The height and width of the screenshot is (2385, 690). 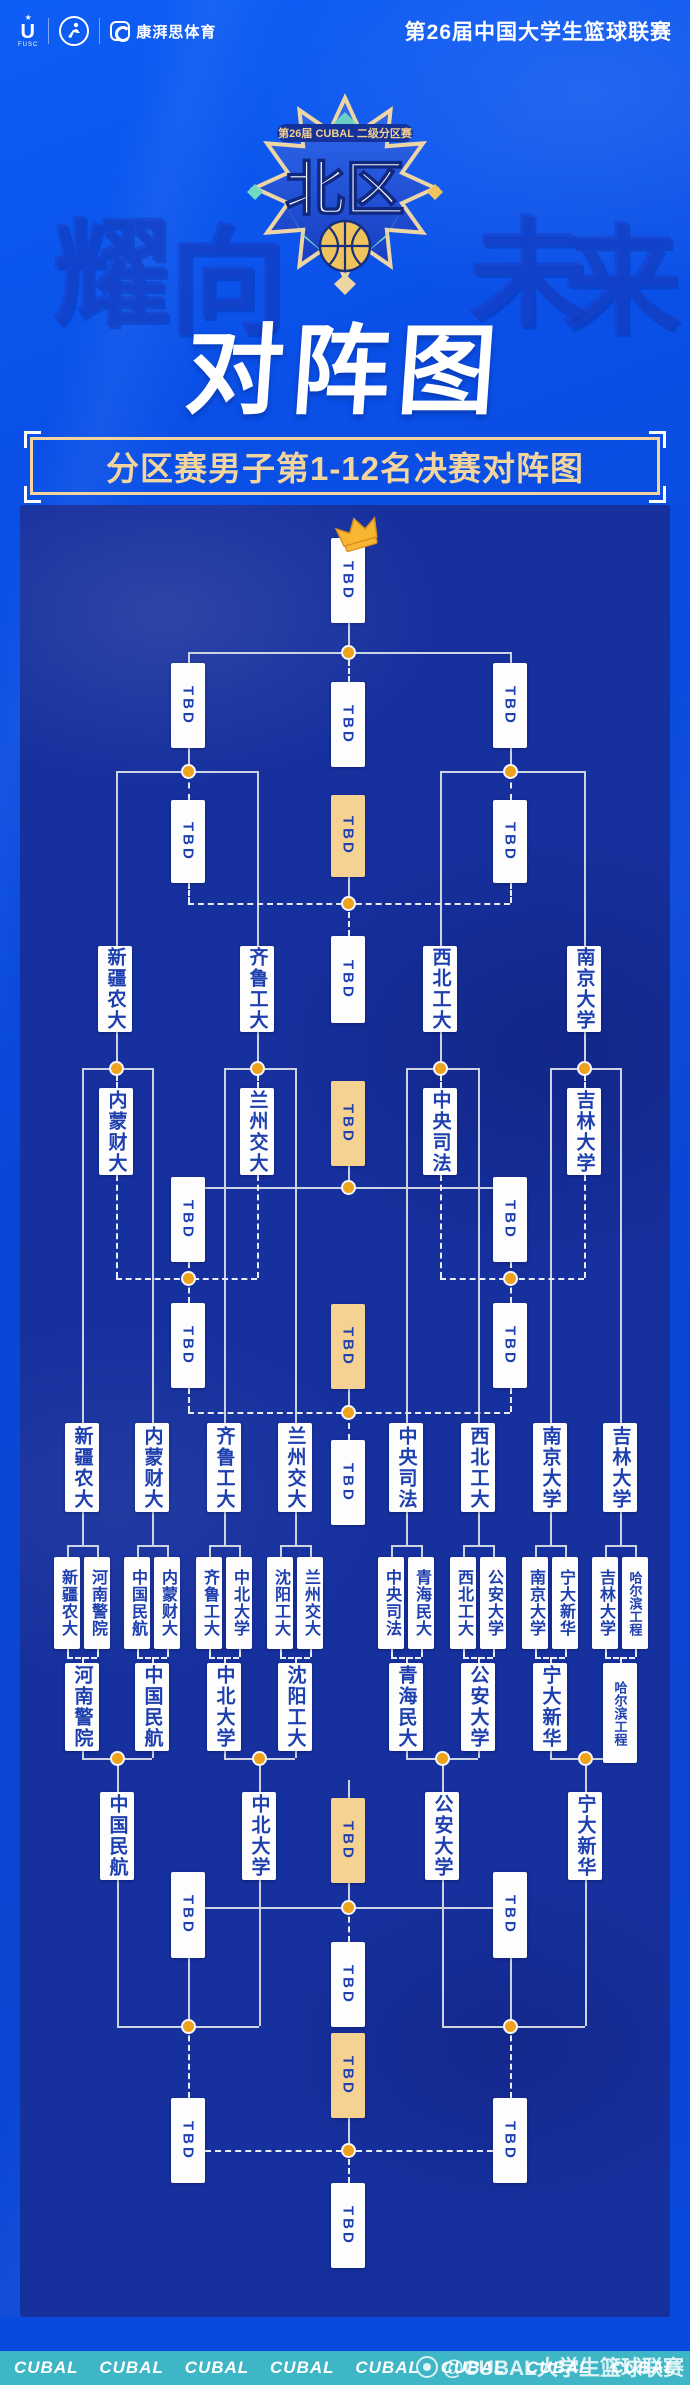 I want to click on team-slot: 齐鲁工大, so click(x=209, y=1603).